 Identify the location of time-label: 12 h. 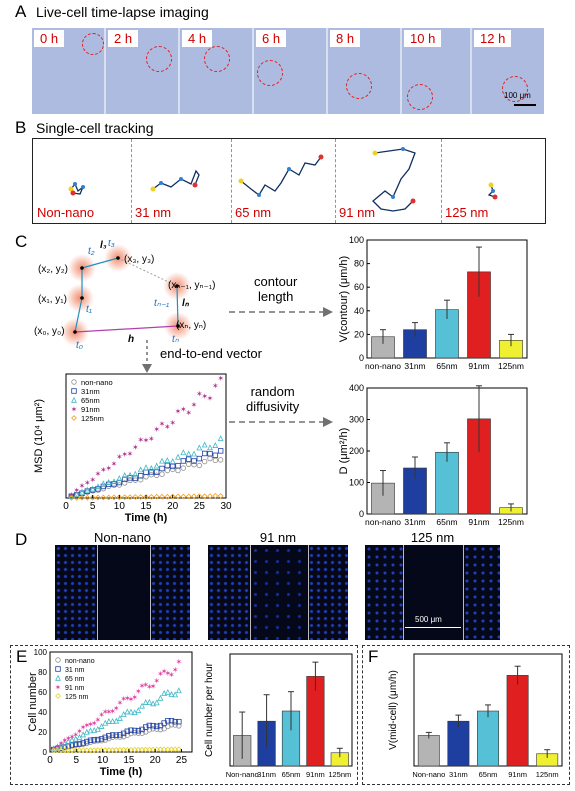
(493, 38).